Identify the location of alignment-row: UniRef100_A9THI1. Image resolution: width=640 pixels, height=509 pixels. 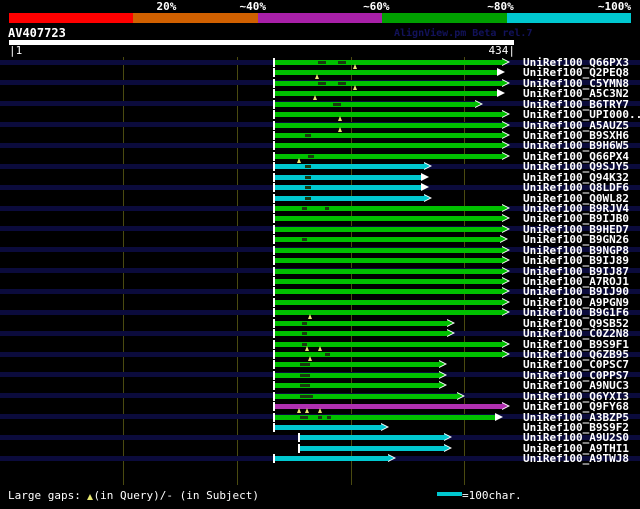
(320, 448).